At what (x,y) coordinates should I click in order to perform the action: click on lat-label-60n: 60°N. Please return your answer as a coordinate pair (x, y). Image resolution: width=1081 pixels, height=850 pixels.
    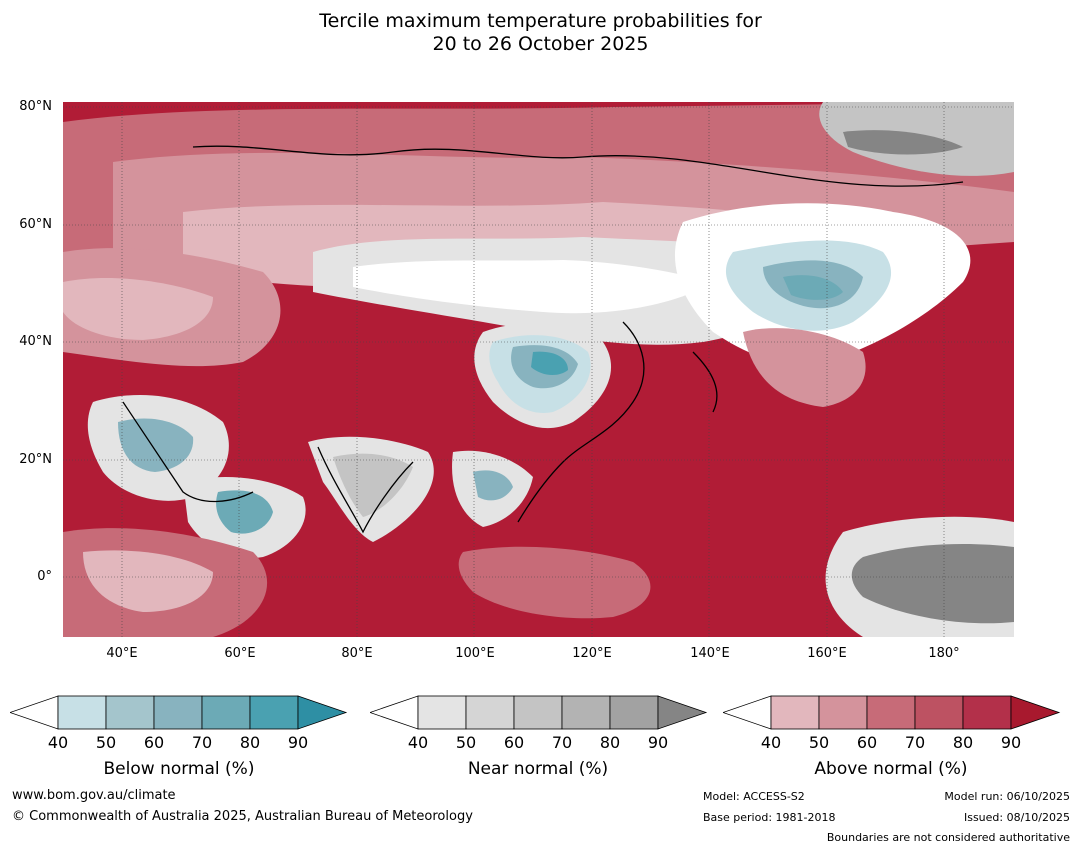
    Looking at the image, I should click on (35, 224).